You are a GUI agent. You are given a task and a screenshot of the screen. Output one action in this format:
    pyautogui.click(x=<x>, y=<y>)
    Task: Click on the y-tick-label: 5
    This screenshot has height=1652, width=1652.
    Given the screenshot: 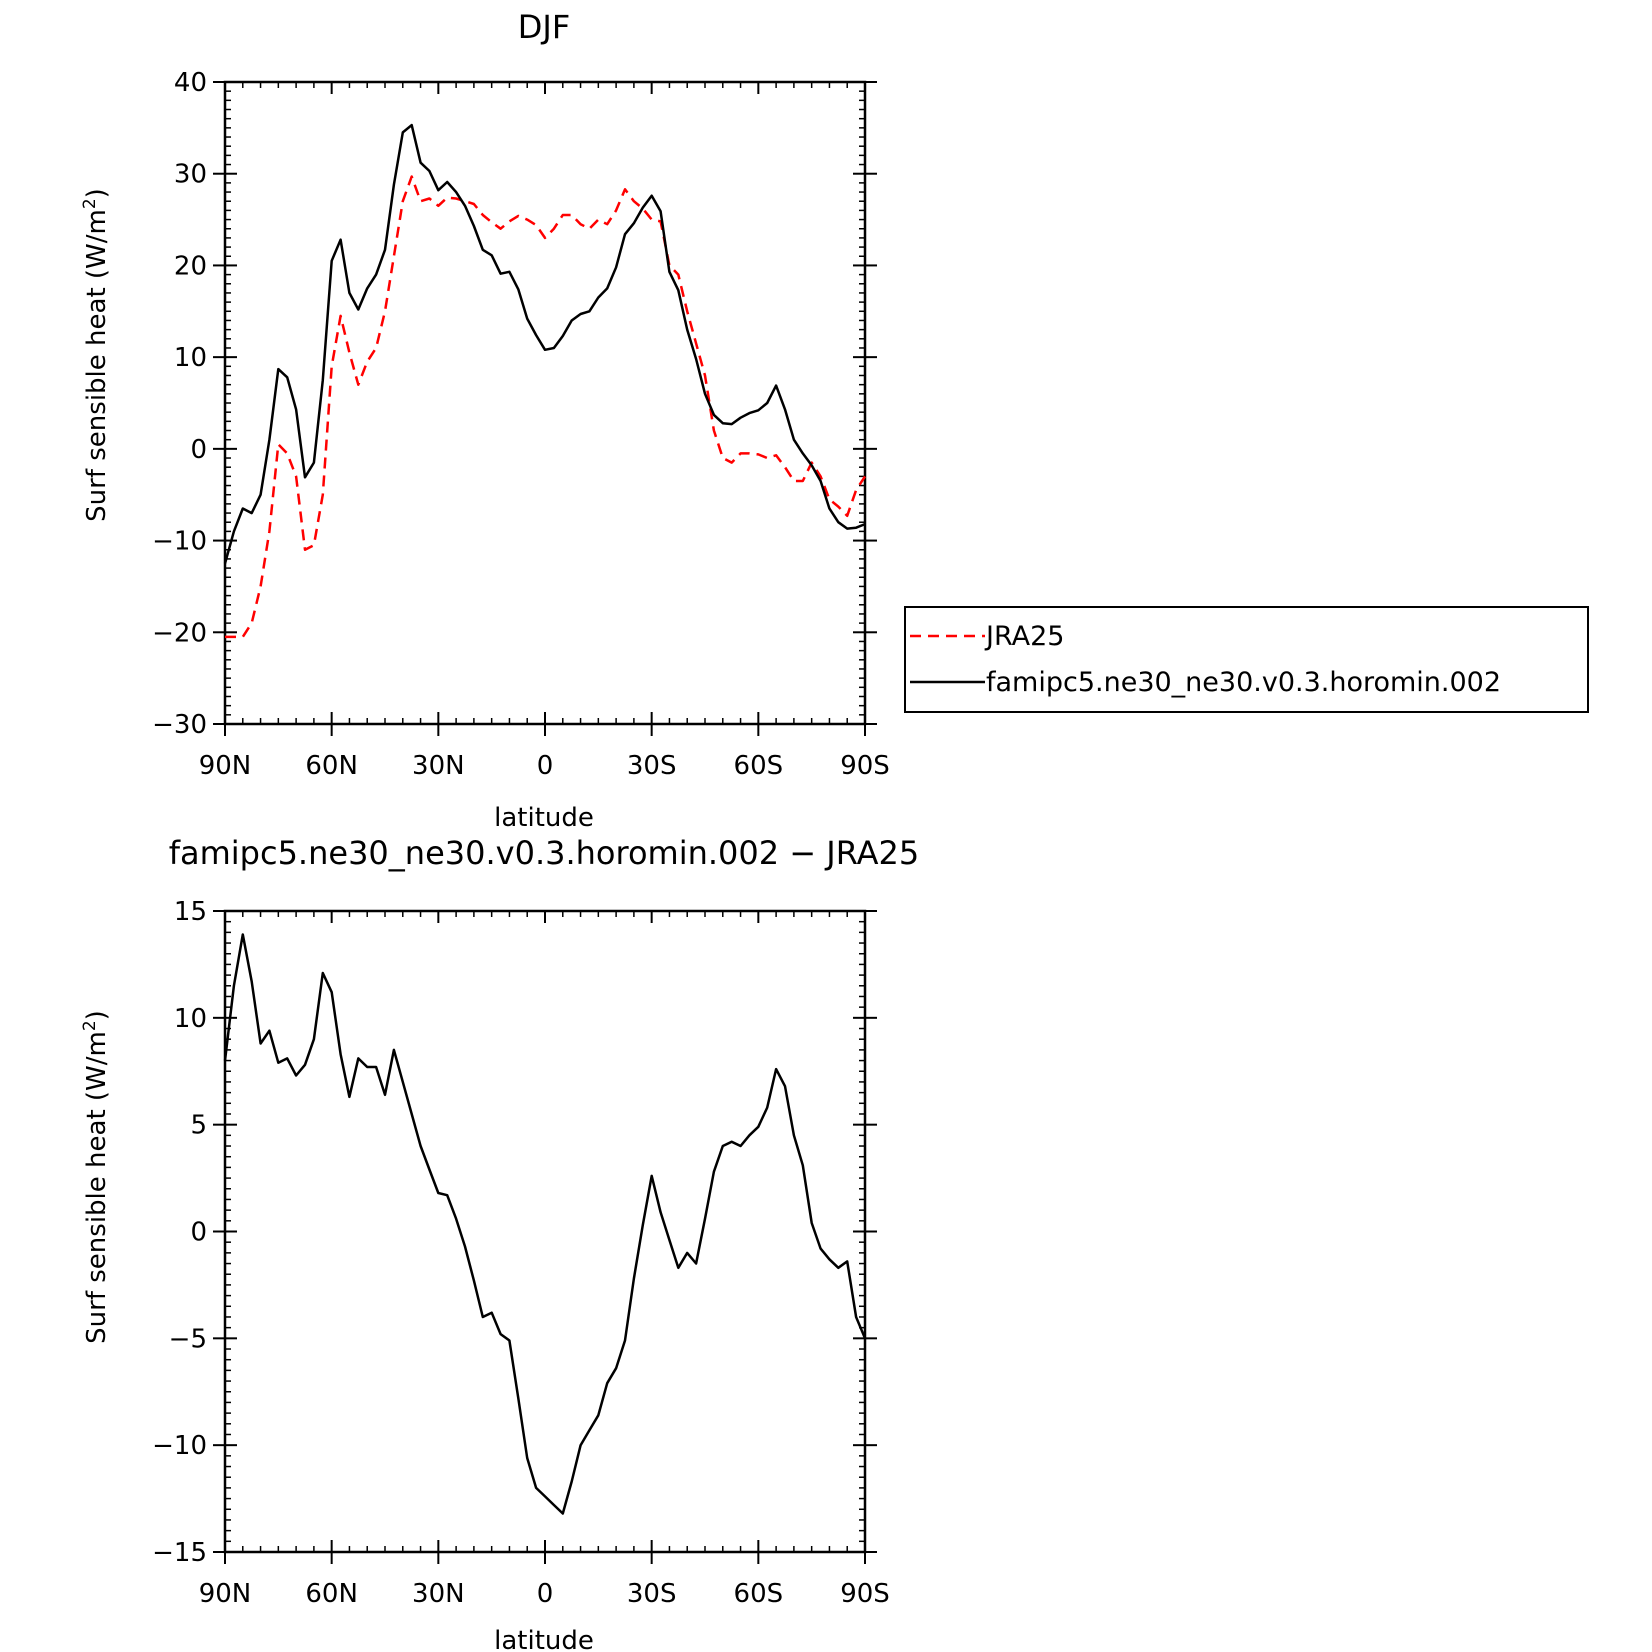 What is the action you would take?
    pyautogui.click(x=198, y=1126)
    